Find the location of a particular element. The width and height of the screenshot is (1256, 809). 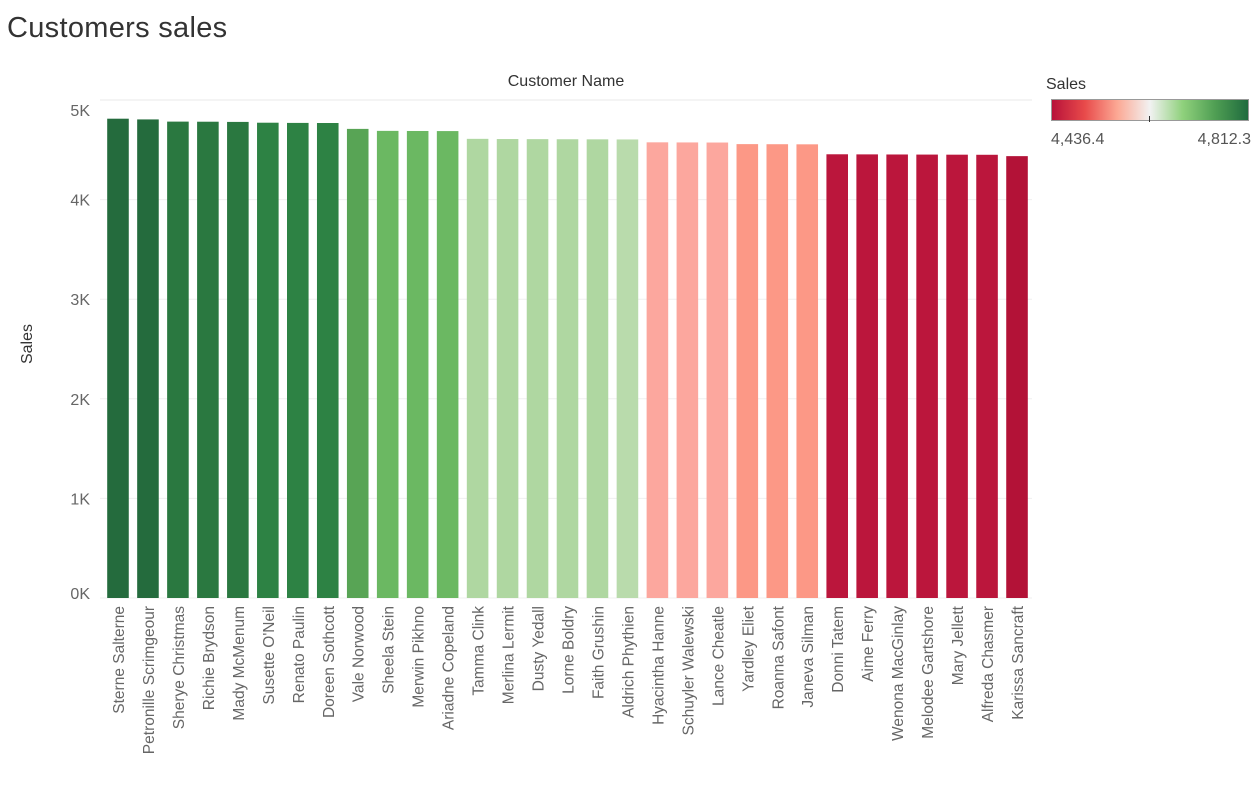

y-axis-ticks: 0K 1K 2K 3K 4K 5K is located at coordinates (80, 353).